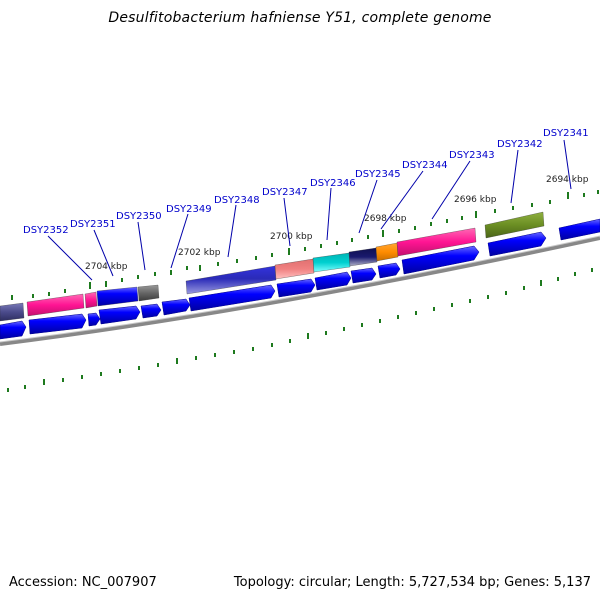 The image size is (600, 600). Describe the element at coordinates (385, 219) in the screenshot. I see `scale-label: 2698 kbp` at that location.